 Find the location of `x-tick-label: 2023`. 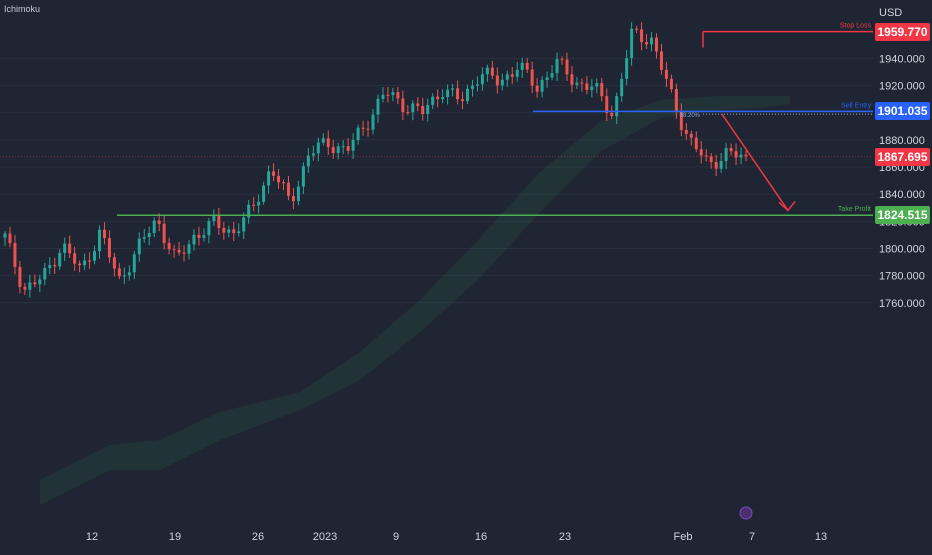

x-tick-label: 2023 is located at coordinates (325, 537).